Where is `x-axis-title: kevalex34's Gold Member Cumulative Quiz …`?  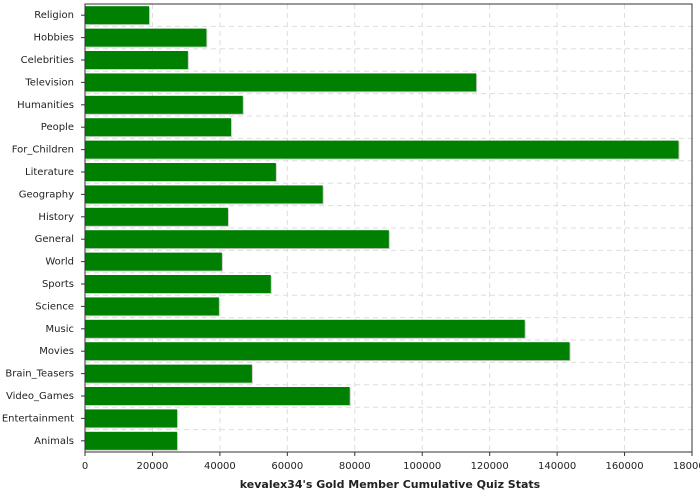
x-axis-title: kevalex34's Gold Member Cumulative Quiz … is located at coordinates (390, 484).